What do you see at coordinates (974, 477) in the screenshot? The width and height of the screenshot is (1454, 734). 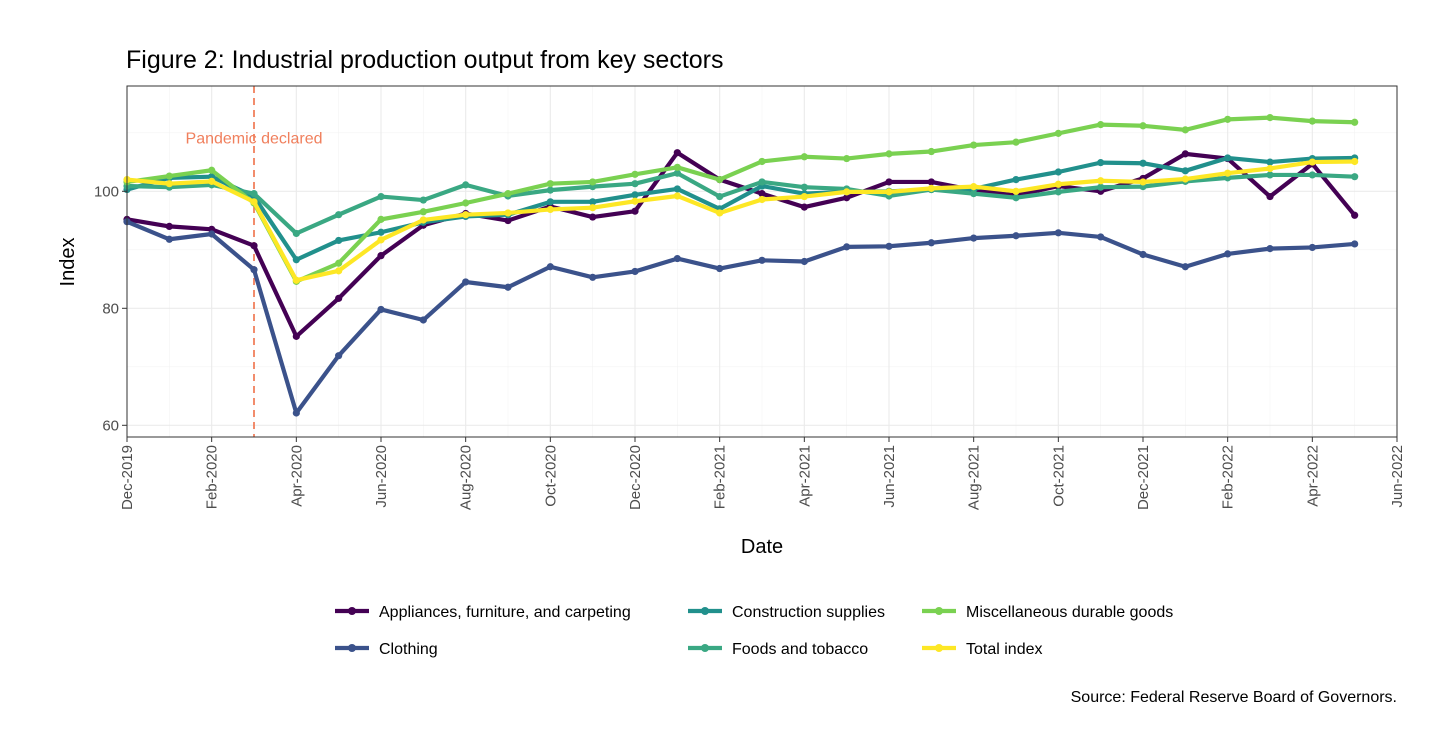 I see `x-tick-label: Aug-2021` at bounding box center [974, 477].